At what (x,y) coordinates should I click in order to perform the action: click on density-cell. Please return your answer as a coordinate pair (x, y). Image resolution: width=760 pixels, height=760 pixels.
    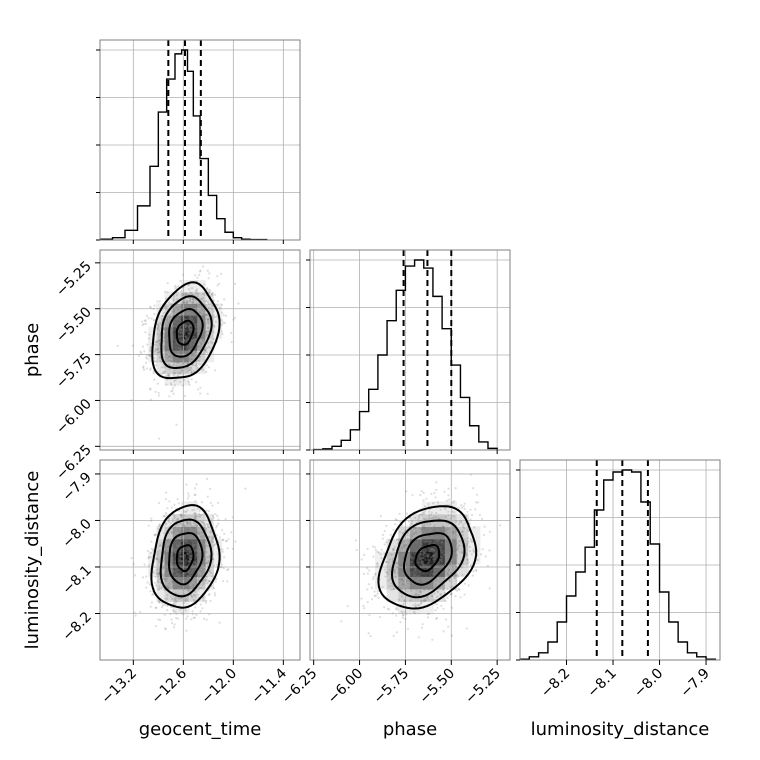
    Looking at the image, I should click on (193, 545).